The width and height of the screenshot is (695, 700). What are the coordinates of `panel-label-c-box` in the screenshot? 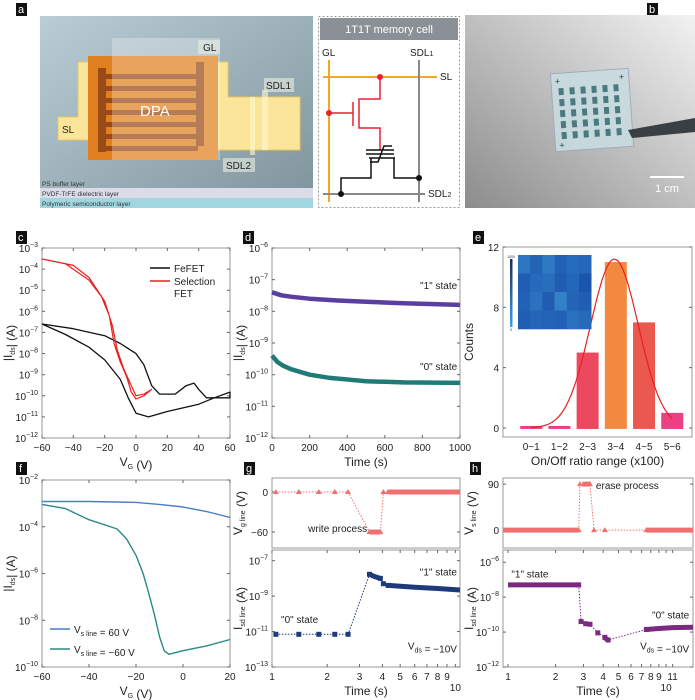 It's located at (21, 237).